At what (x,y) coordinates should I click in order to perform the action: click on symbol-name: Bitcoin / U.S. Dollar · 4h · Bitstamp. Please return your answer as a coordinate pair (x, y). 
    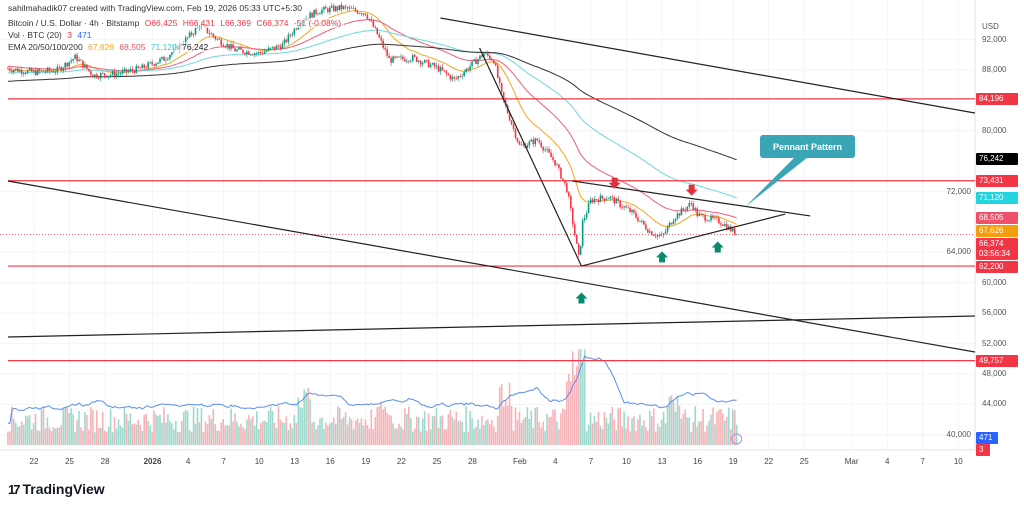
    Looking at the image, I should click on (74, 23).